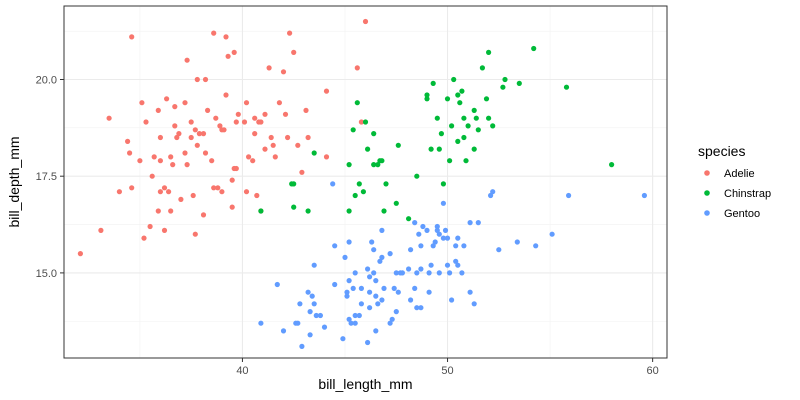 The width and height of the screenshot is (800, 400). What do you see at coordinates (737, 194) in the screenshot?
I see `legend-items: Adelie Chinstrap Gentoo` at bounding box center [737, 194].